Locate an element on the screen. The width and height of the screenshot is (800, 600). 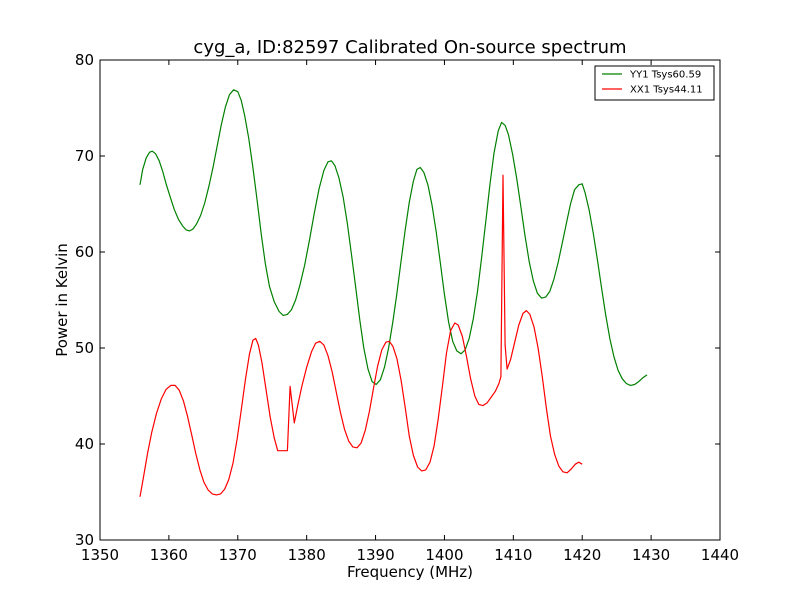
x-tick-label: 1370 is located at coordinates (238, 555).